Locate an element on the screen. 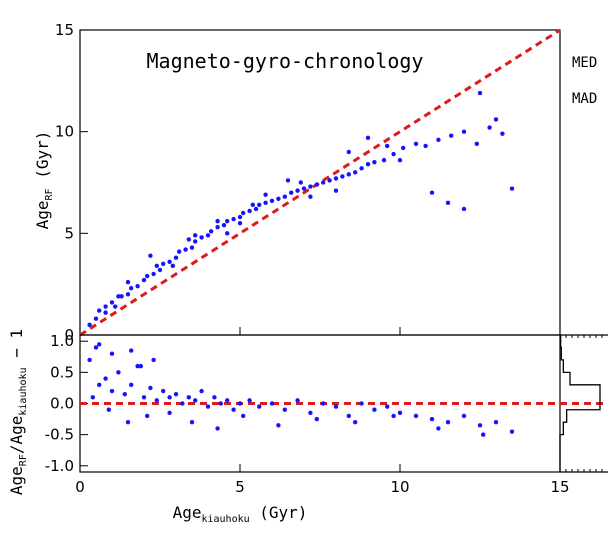 The height and width of the screenshot is (534, 608). bottom-y-tick-label: 0.0 is located at coordinates (62, 404).